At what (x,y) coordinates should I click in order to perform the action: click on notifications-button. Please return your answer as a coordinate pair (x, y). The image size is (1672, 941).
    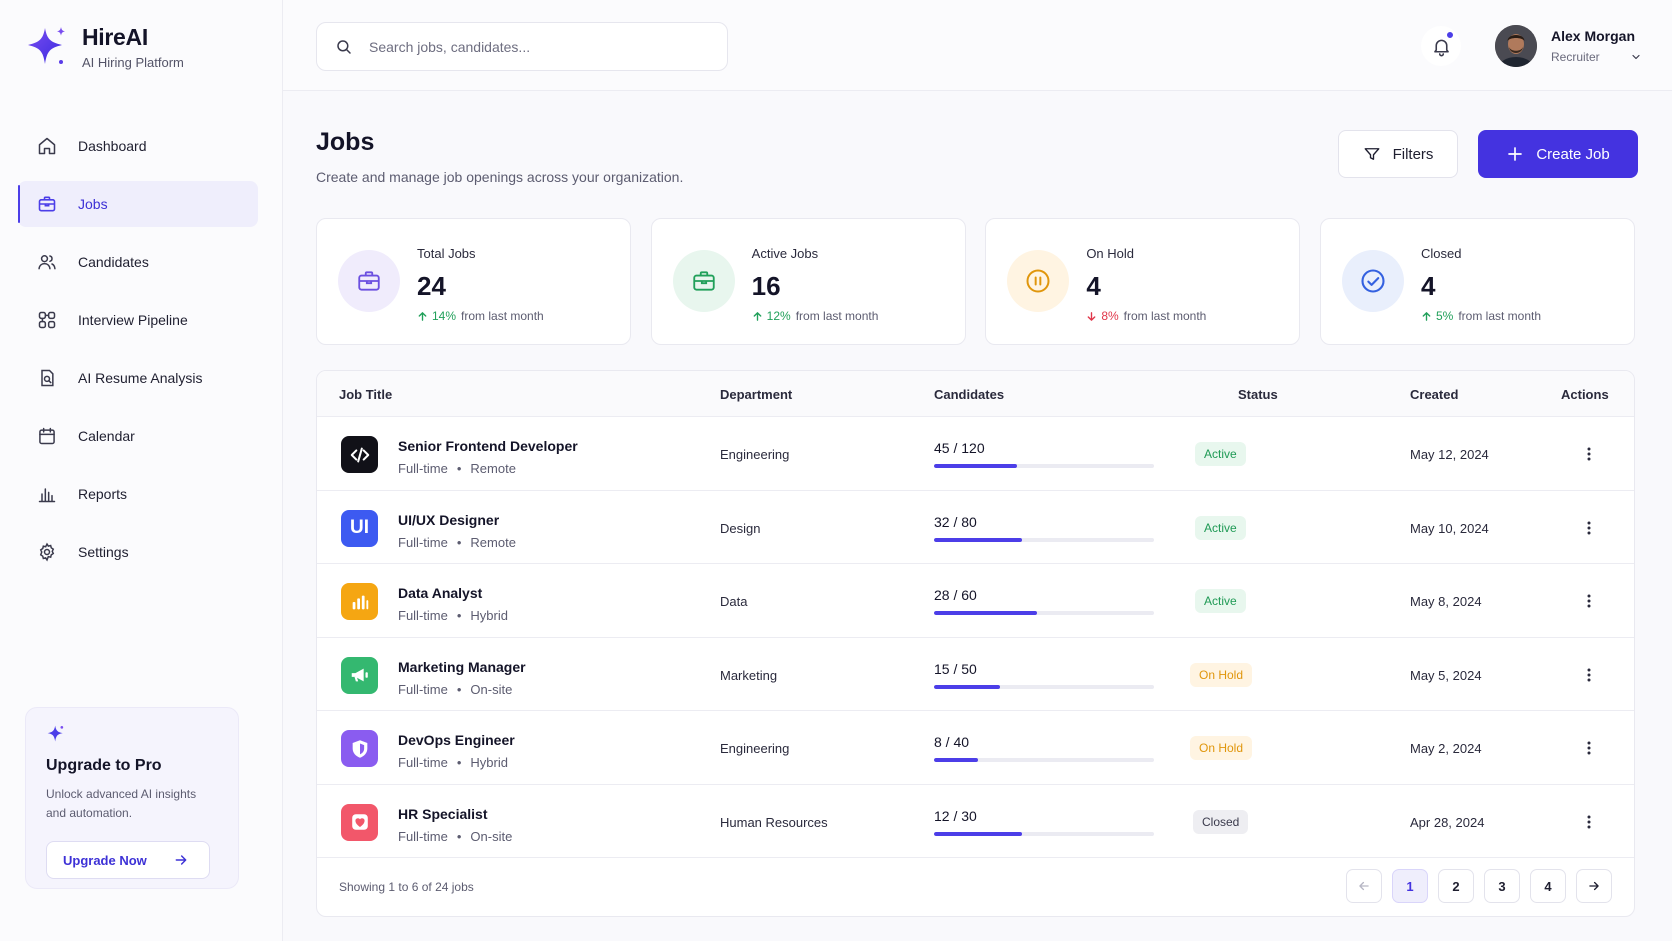
    Looking at the image, I should click on (1441, 46).